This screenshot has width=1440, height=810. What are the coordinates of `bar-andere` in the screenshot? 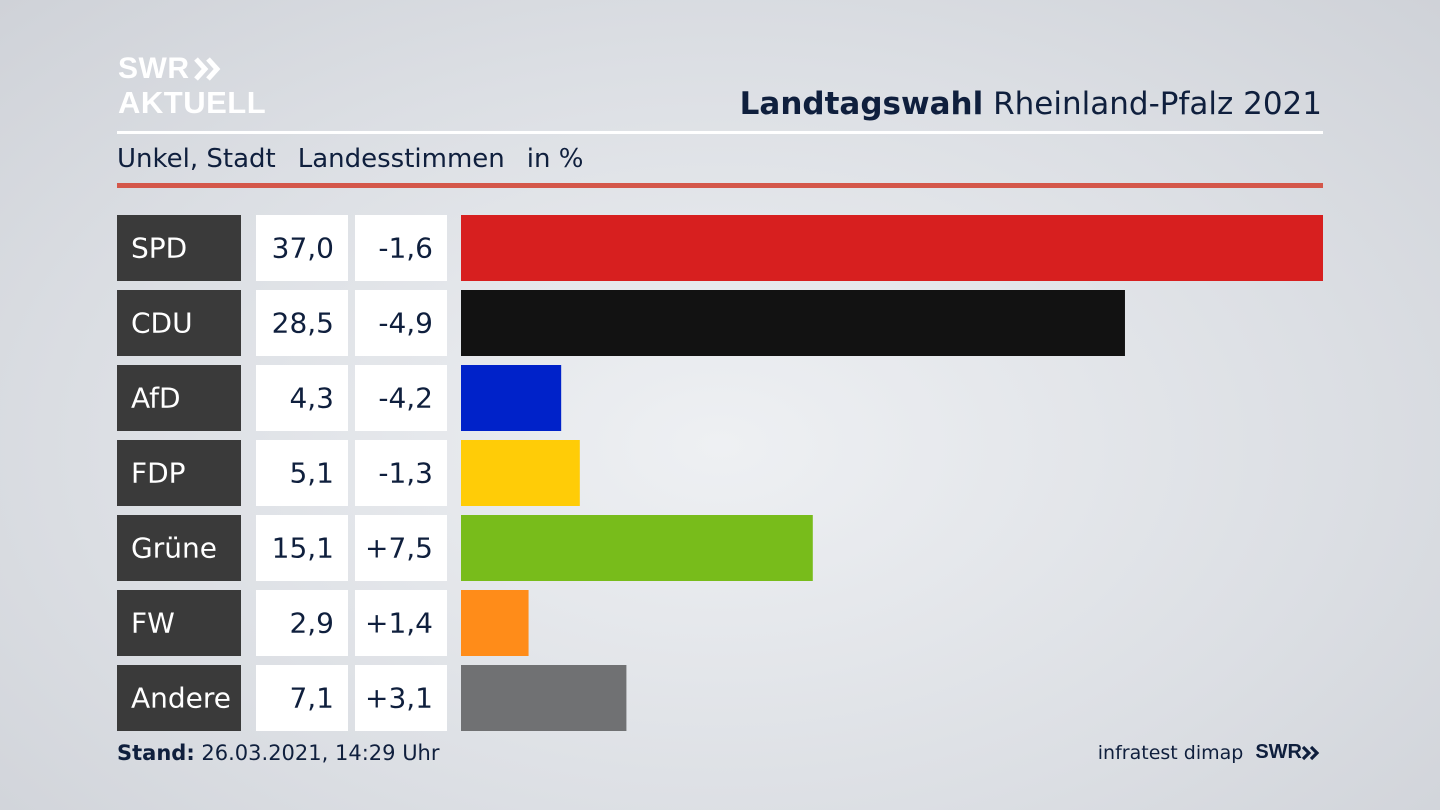 It's located at (544, 698).